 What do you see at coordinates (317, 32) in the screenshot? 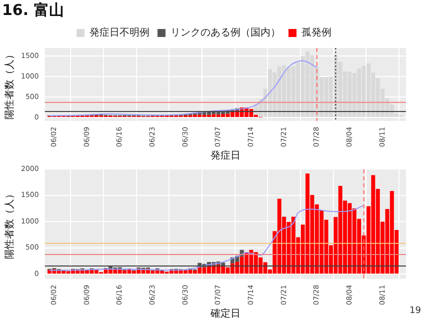
I see `legend-label: 孤発例` at bounding box center [317, 32].